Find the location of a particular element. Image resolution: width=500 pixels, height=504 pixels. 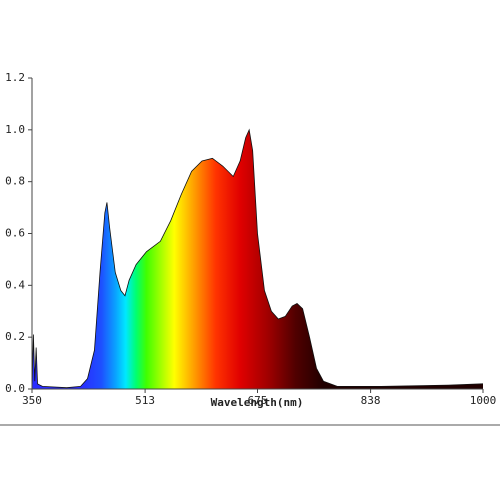

y-tick-label: 0.6 is located at coordinates (15, 233).